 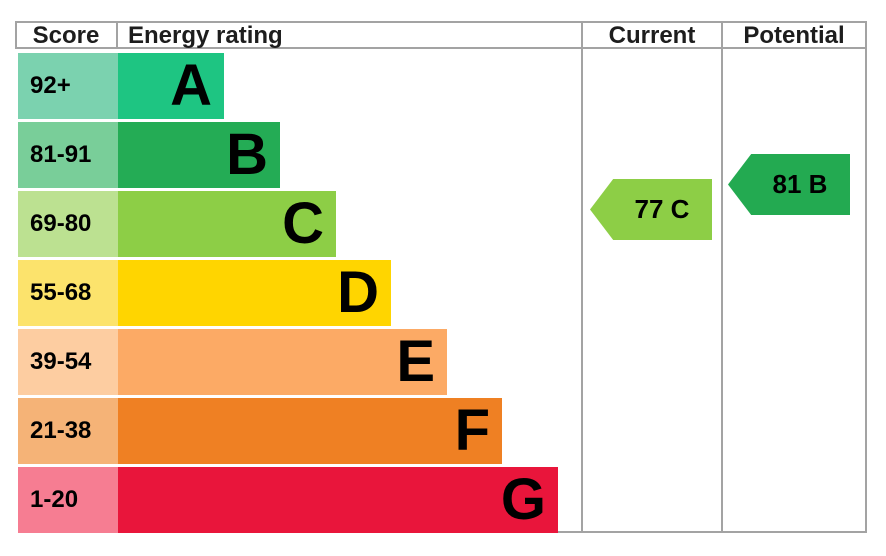 I want to click on grid-line-left-header, so click(x=16, y=35).